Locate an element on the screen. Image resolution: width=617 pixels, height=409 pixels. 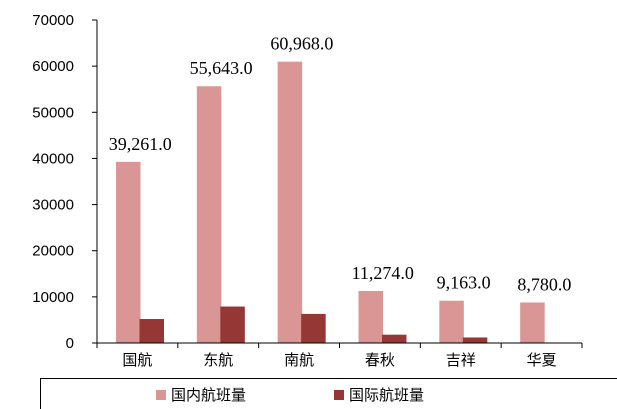
y-tick-label: 60000 is located at coordinates (53, 66).